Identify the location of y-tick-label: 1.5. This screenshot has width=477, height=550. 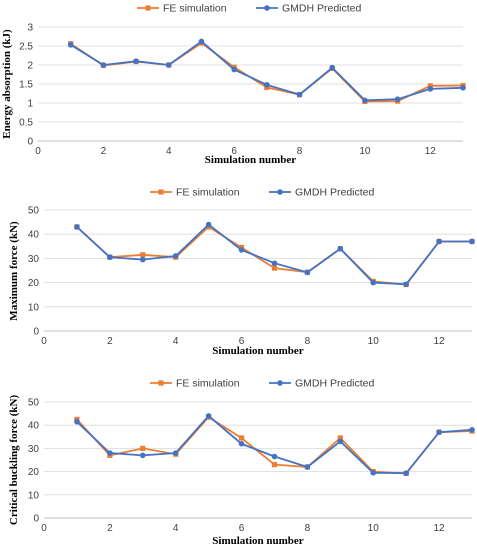
(26, 85).